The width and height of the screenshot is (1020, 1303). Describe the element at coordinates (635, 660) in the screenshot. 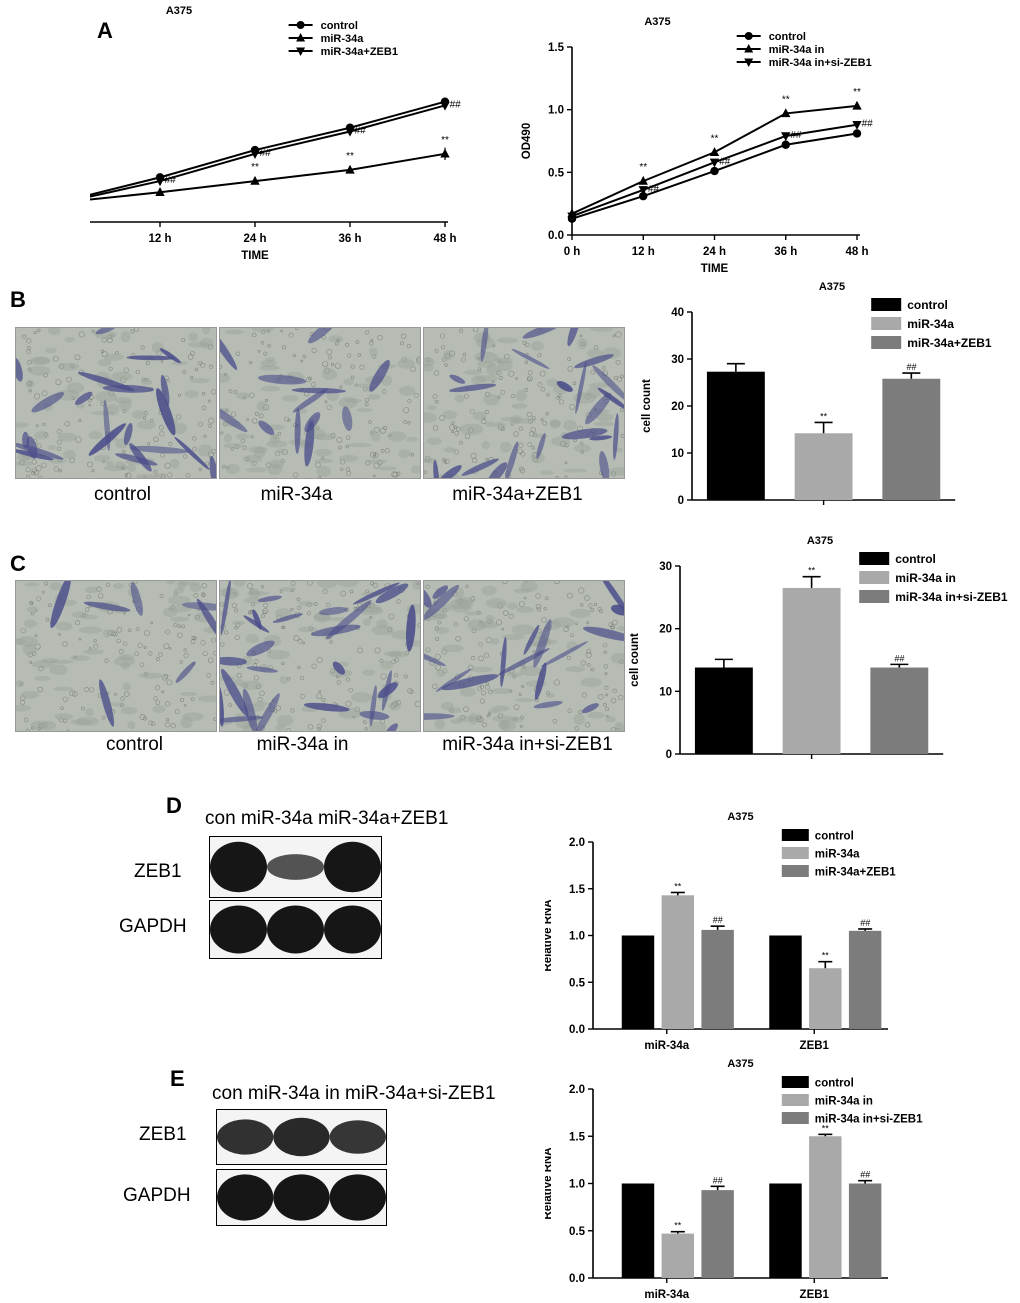

I see `c-y-label: cell count` at that location.